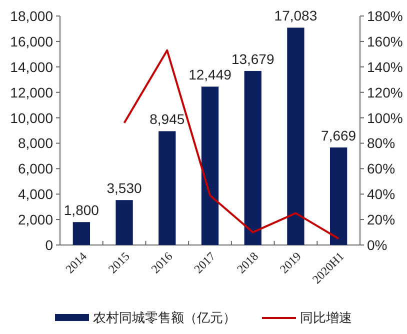  Describe the element at coordinates (326, 317) in the screenshot. I see `legend-label: 同比增速` at that location.